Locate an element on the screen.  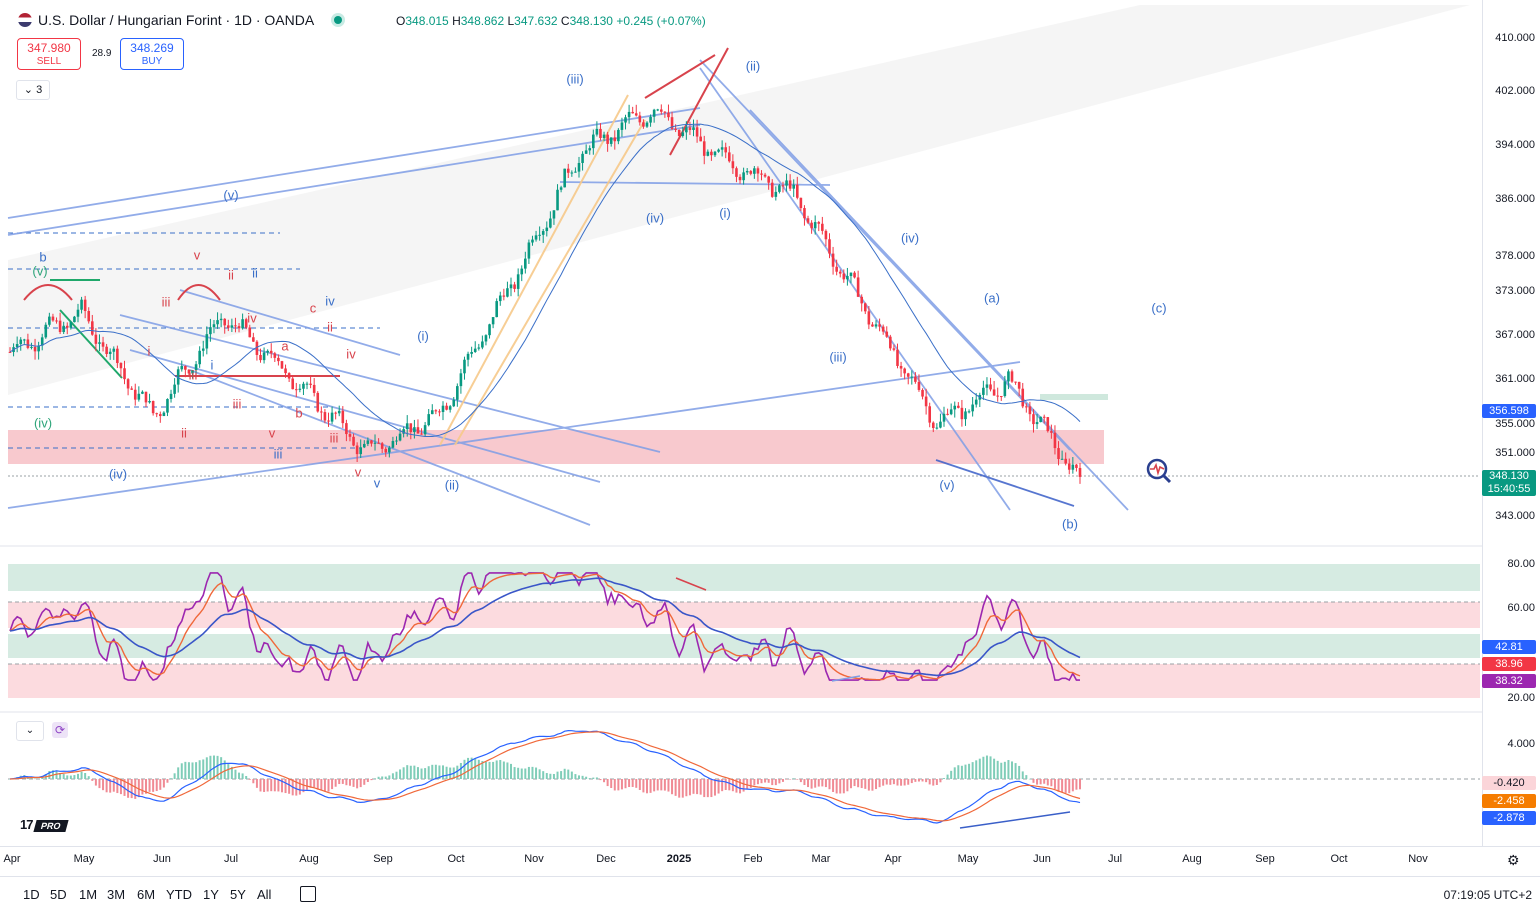
high-value: 348.862 is located at coordinates (482, 21).